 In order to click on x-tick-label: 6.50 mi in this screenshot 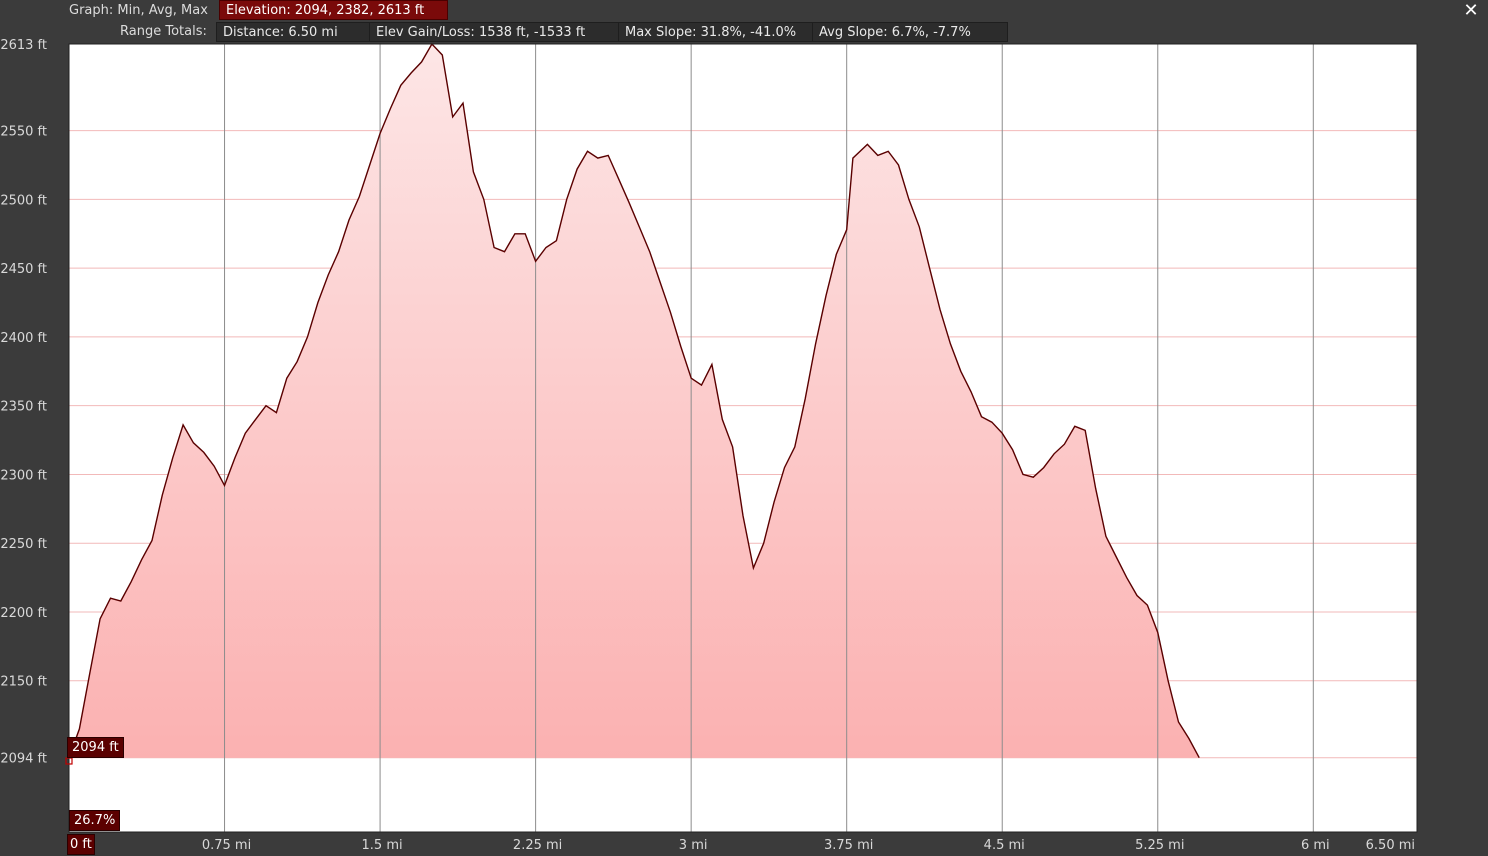, I will do `click(1390, 845)`.